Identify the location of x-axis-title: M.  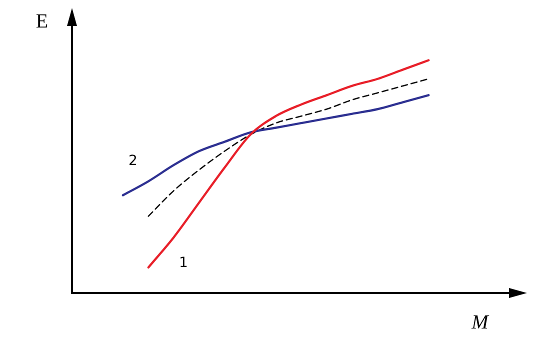
(480, 322).